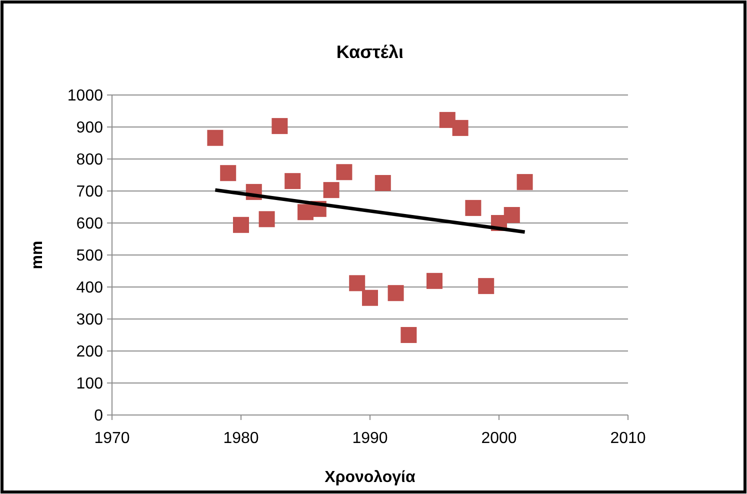 Image resolution: width=747 pixels, height=494 pixels. Describe the element at coordinates (90, 256) in the screenshot. I see `y-tick-label: 500` at that location.